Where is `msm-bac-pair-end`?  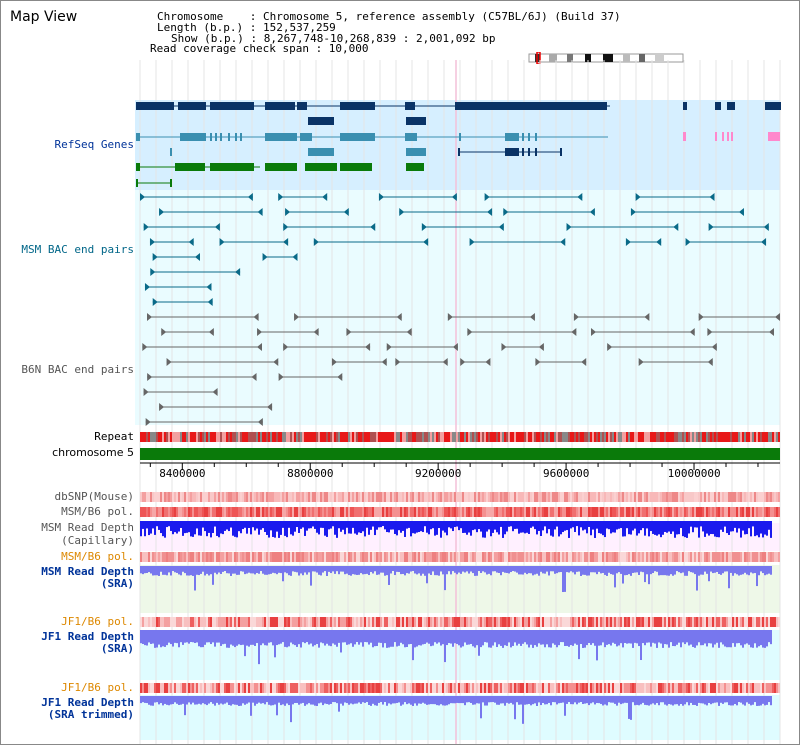 msm-bac-pair-end is located at coordinates (741, 212).